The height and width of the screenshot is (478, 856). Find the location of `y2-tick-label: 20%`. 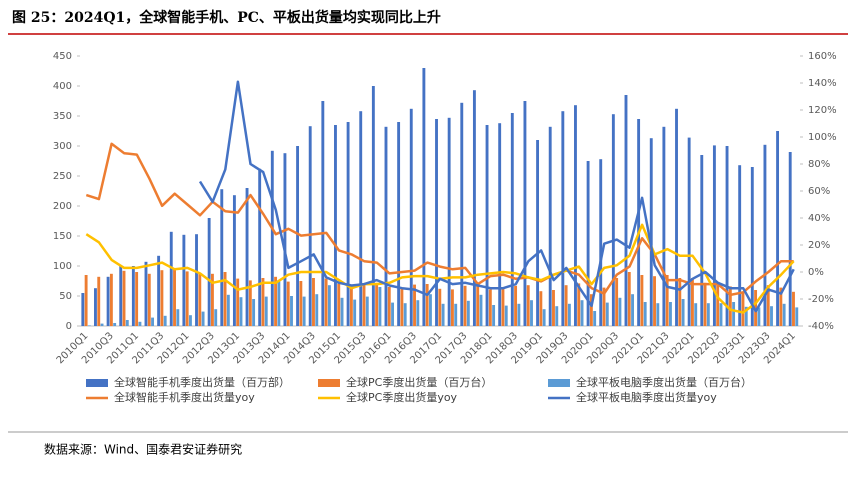

y2-tick-label: 20% is located at coordinates (819, 245).